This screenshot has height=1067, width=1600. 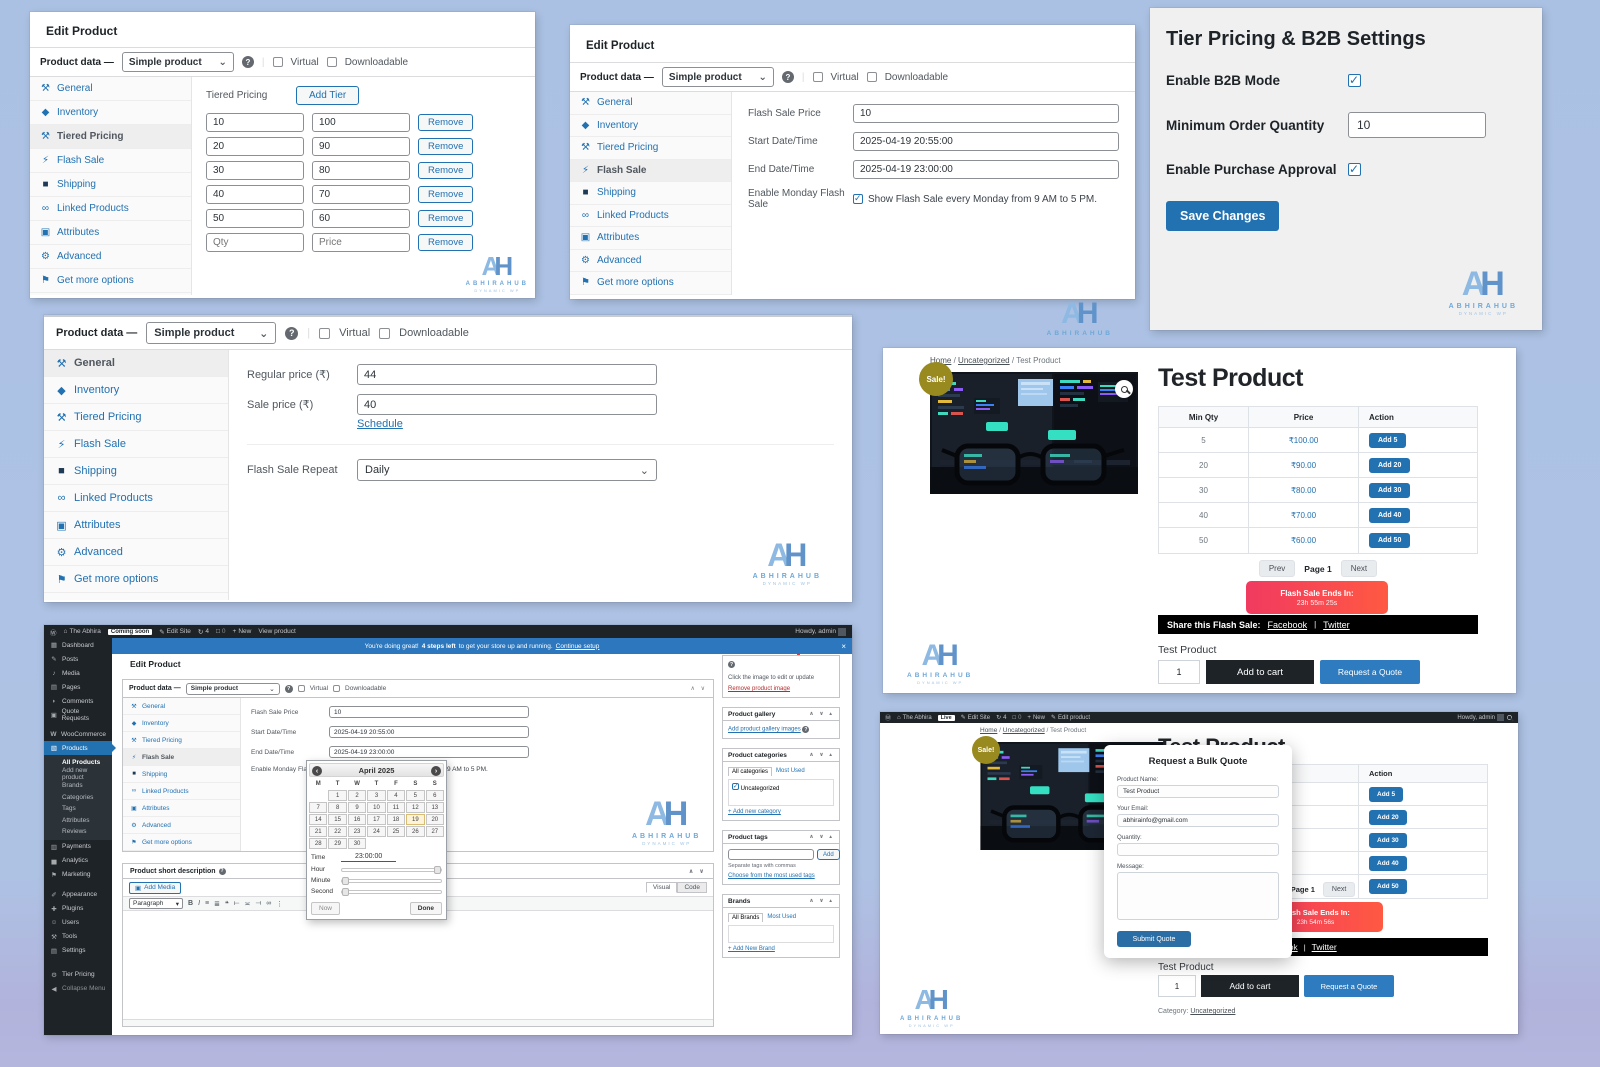 What do you see at coordinates (446, 242) in the screenshot?
I see `remove-tier-button: Remove` at bounding box center [446, 242].